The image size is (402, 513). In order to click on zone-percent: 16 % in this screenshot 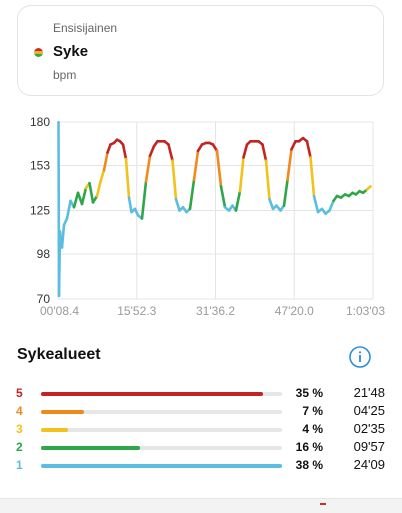, I will do `click(309, 447)`.